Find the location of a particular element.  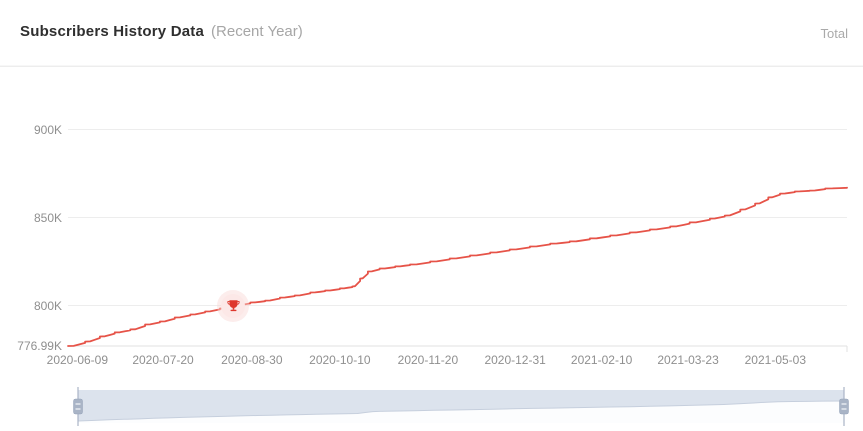

trophy-icon is located at coordinates (233, 306).